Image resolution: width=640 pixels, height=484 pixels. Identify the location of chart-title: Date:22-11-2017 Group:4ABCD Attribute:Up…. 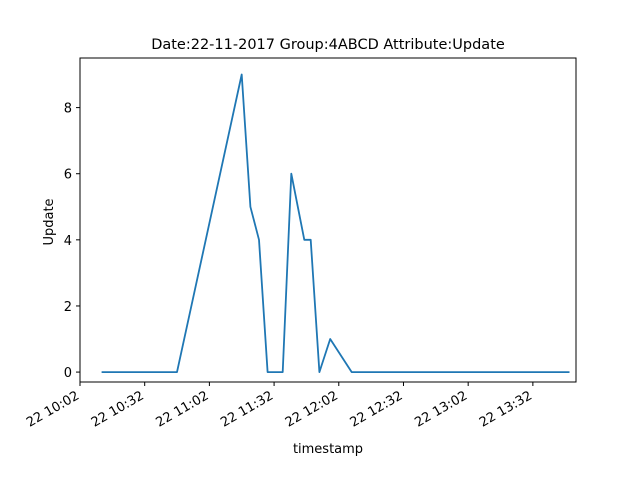
(328, 45).